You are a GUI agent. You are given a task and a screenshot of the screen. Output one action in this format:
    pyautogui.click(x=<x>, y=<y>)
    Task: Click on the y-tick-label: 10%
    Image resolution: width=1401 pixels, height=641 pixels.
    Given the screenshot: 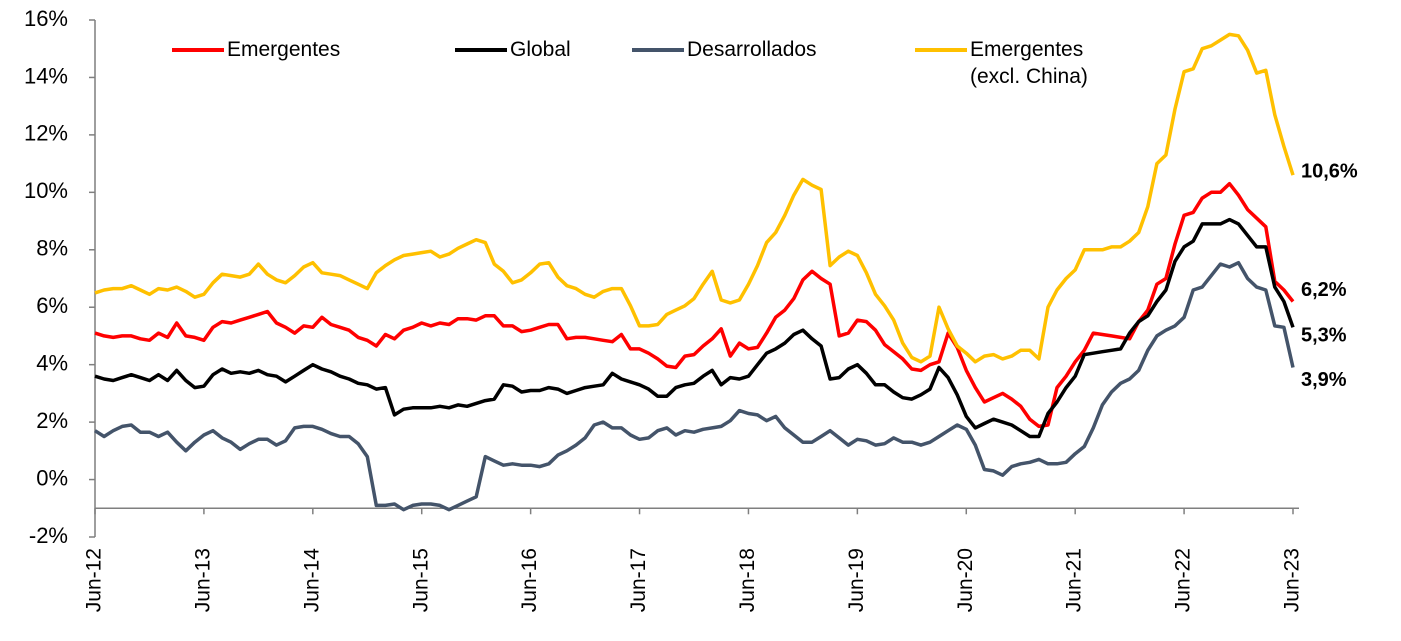 What is the action you would take?
    pyautogui.click(x=46, y=190)
    